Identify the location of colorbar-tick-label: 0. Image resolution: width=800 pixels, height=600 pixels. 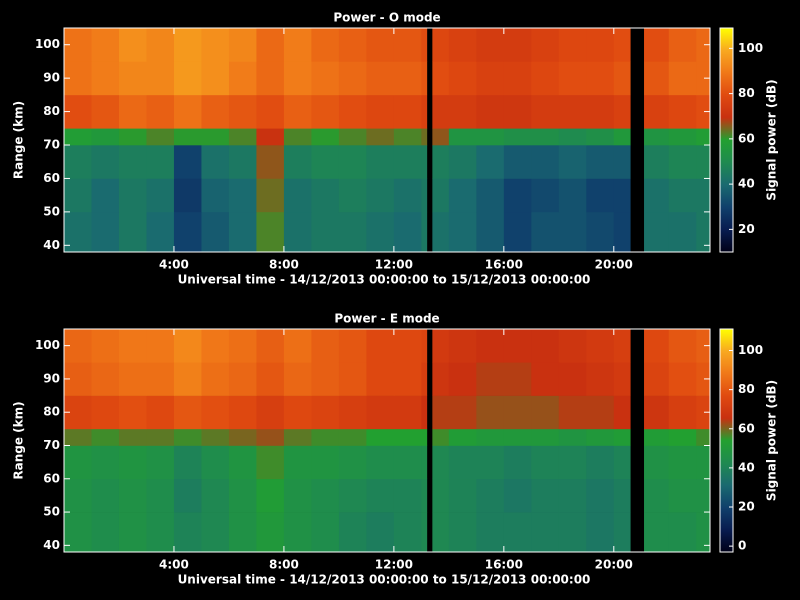
(742, 546).